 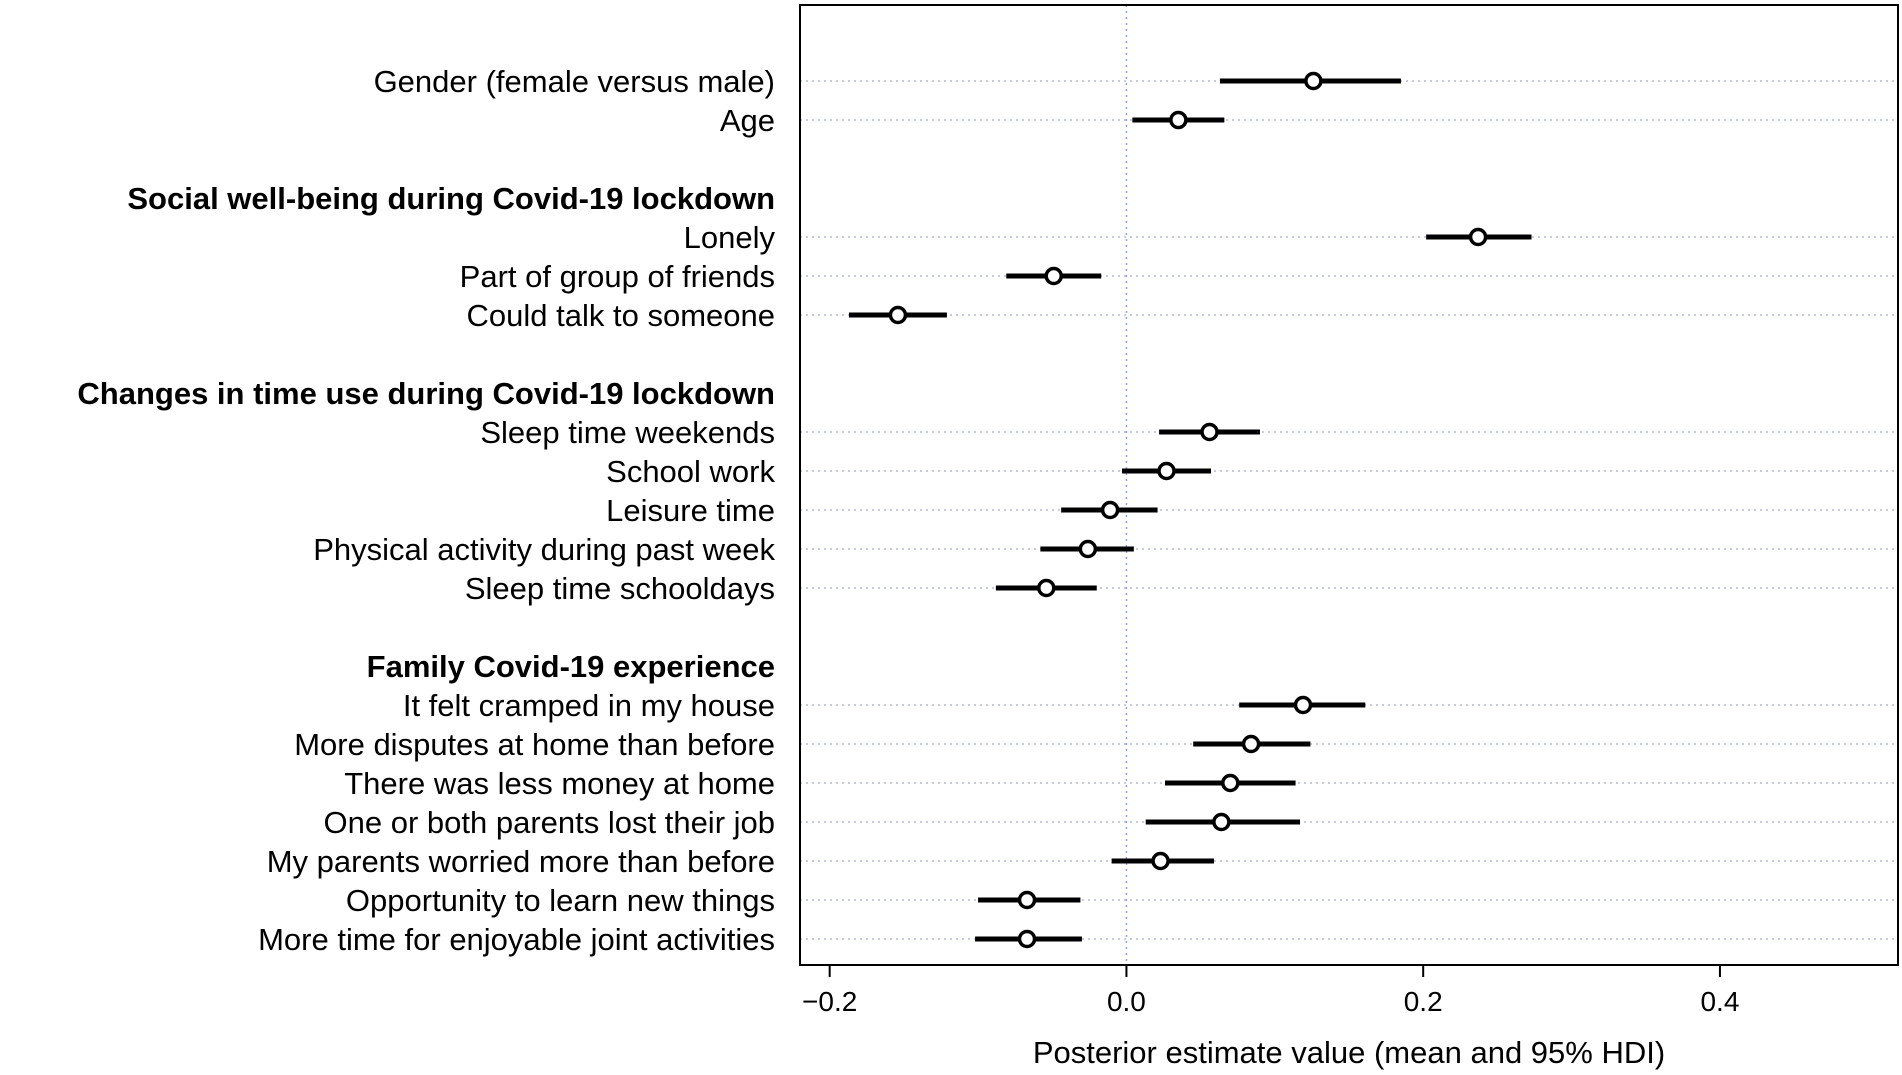 I want to click on x-tick-label: 0.0, so click(x=1126, y=1001).